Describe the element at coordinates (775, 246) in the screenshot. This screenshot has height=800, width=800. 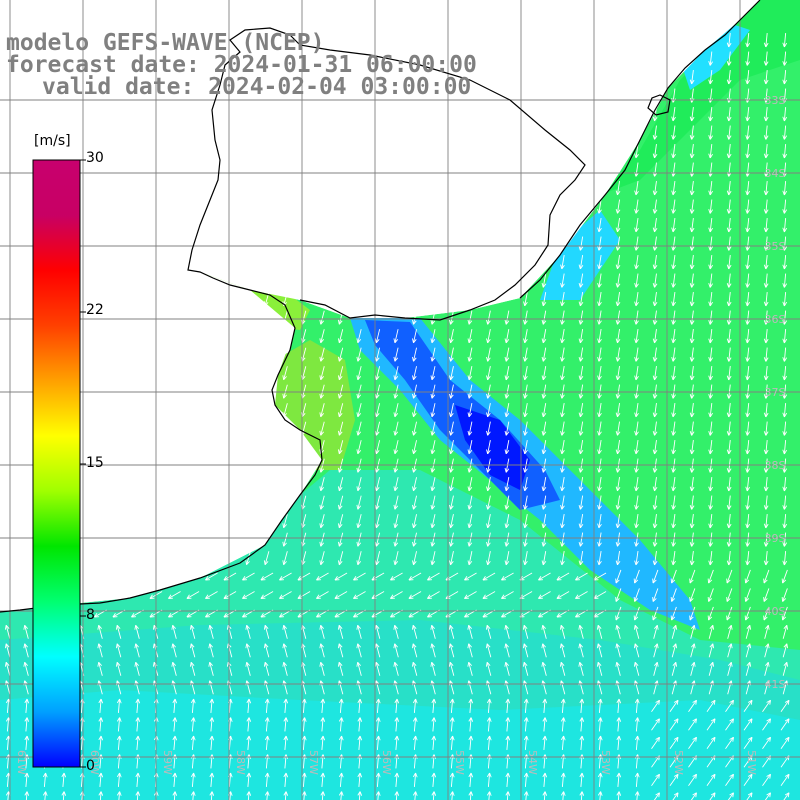
I see `lat-label: 35S` at that location.